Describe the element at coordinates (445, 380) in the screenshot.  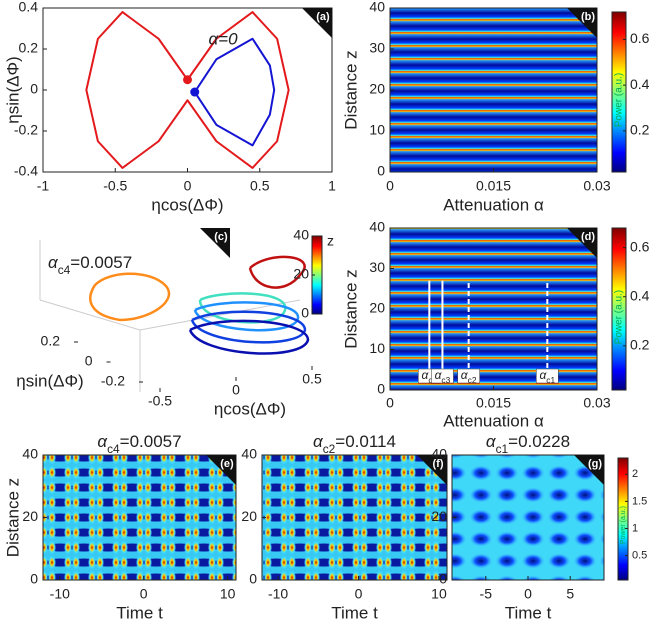
I see `critical-label-sub: c3` at that location.